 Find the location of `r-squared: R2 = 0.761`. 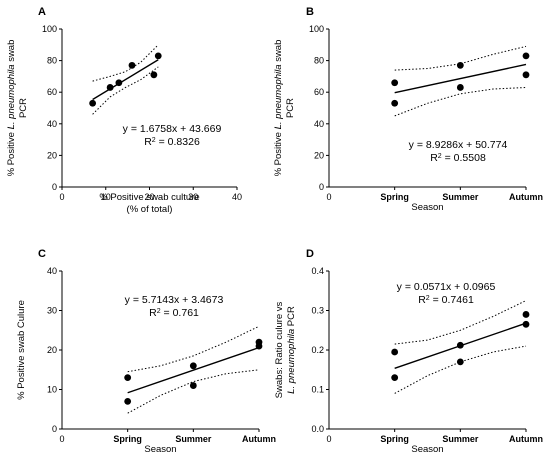

r-squared: R2 = 0.761 is located at coordinates (174, 313).